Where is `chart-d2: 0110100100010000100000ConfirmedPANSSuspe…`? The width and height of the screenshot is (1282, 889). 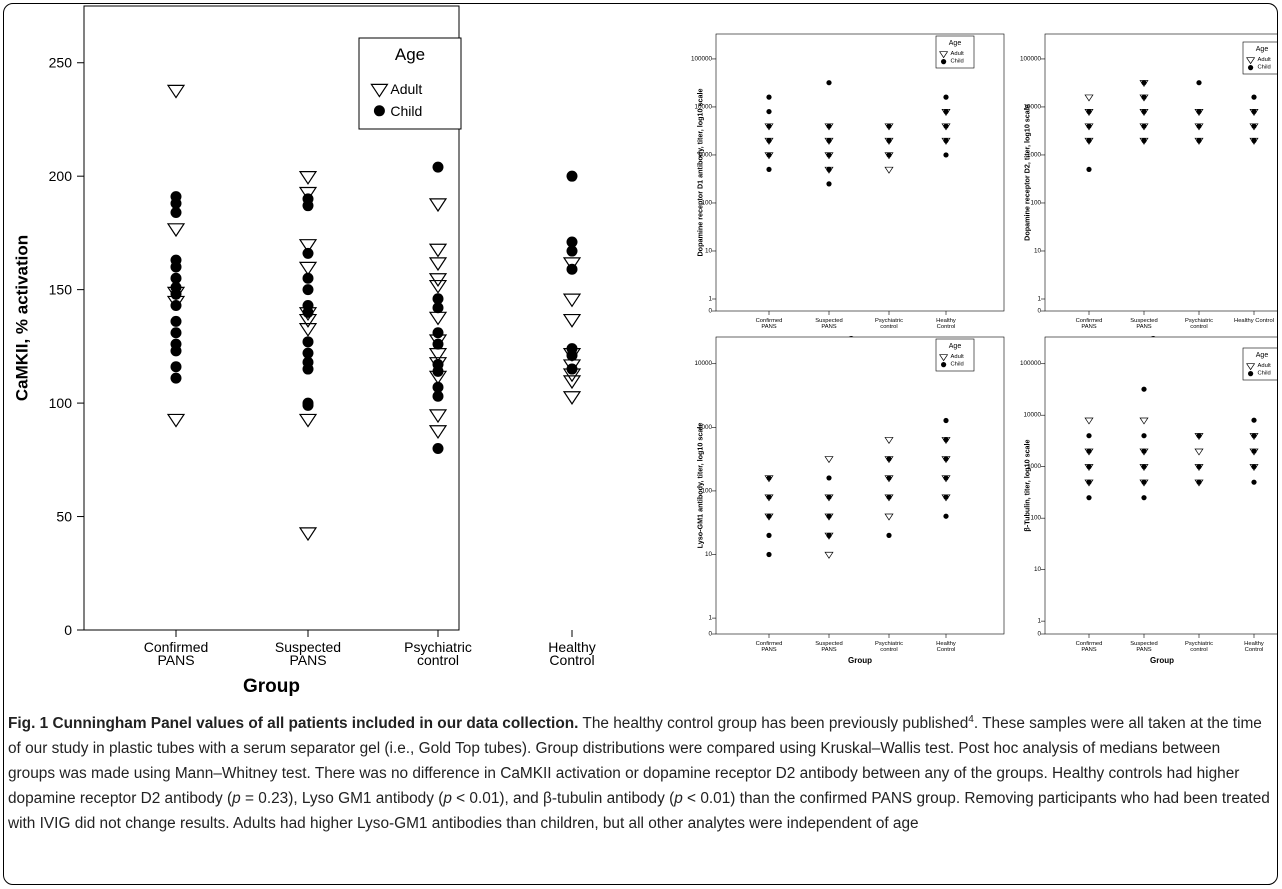
chart-d2: 0110100100010000100000ConfirmedPANSSuspe… is located at coordinates (1148, 188).